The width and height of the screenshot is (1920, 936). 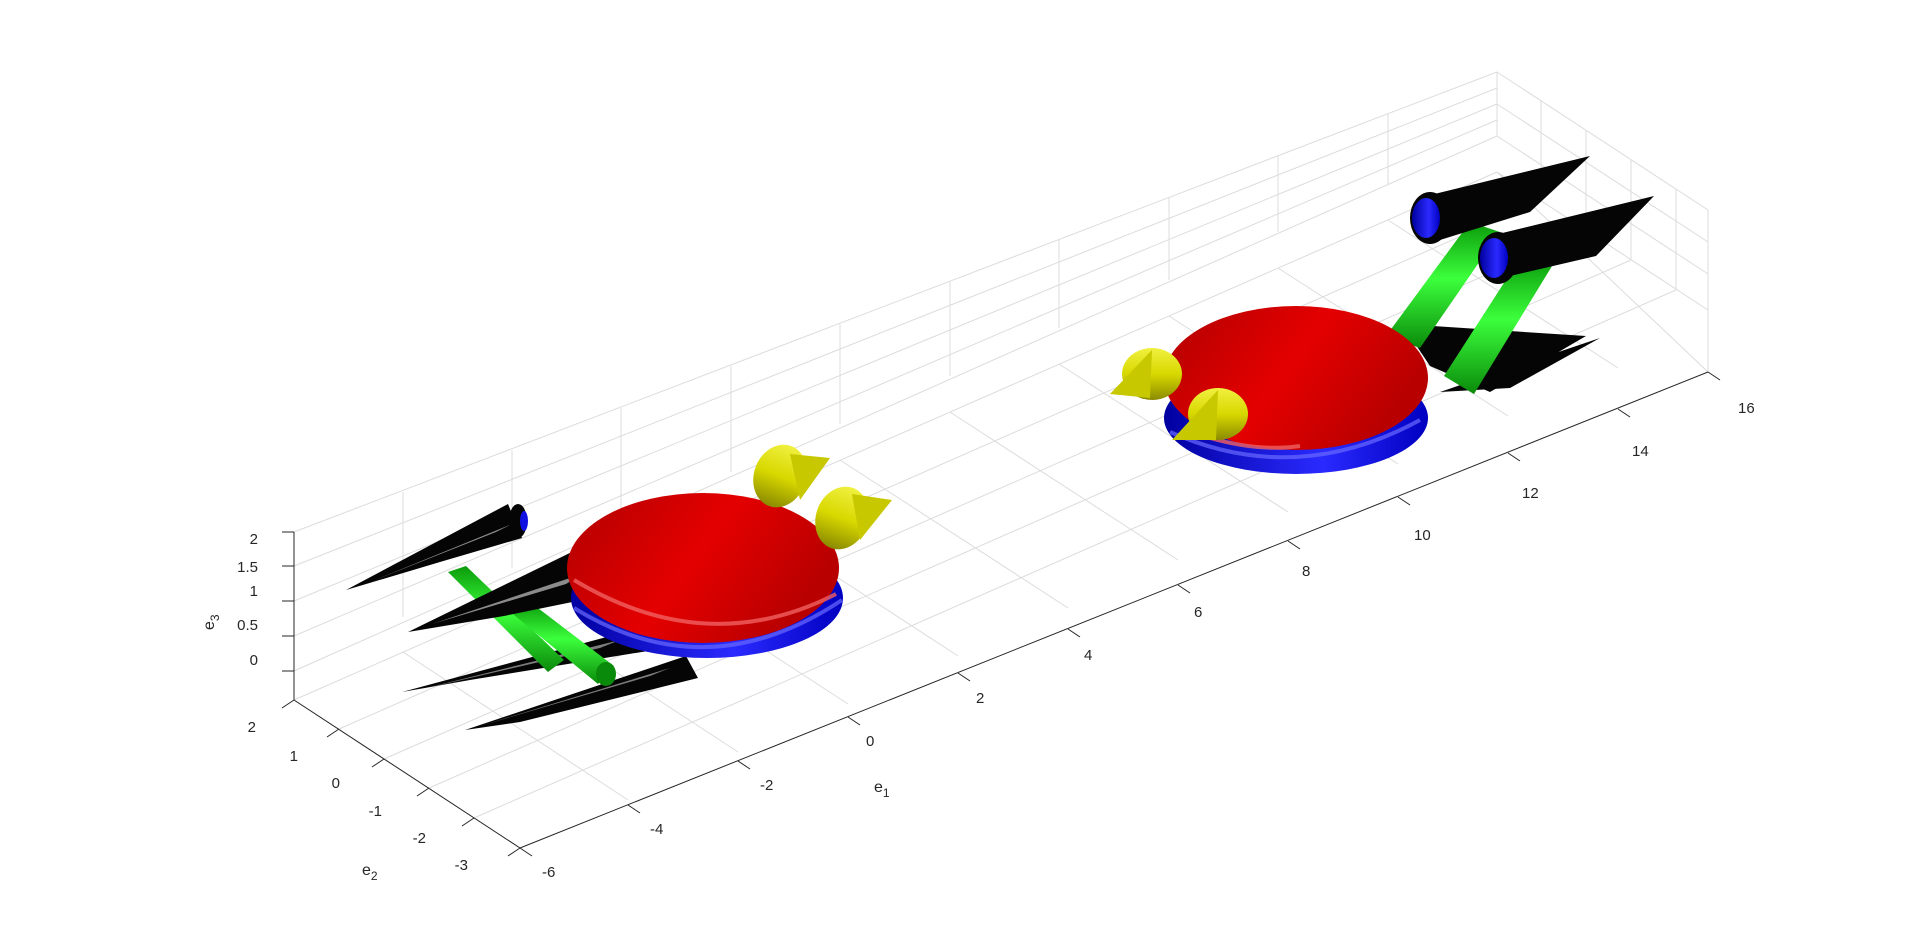 I want to click on e3-tick-label: 0, so click(x=254, y=660).